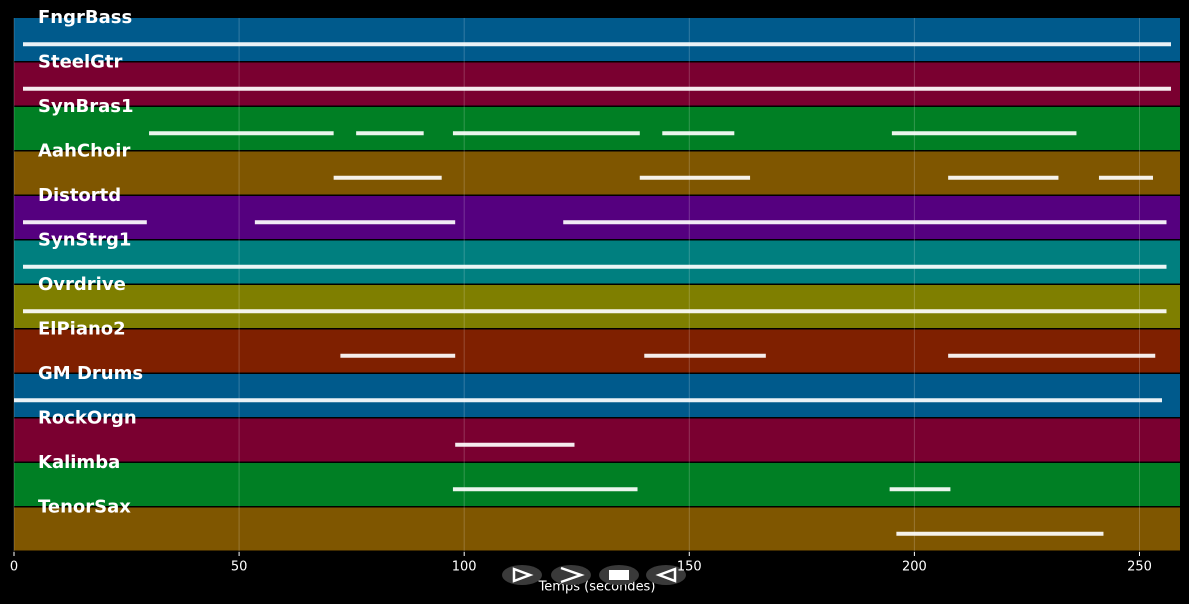  What do you see at coordinates (689, 567) in the screenshot?
I see `x-tick-label: 150` at bounding box center [689, 567].